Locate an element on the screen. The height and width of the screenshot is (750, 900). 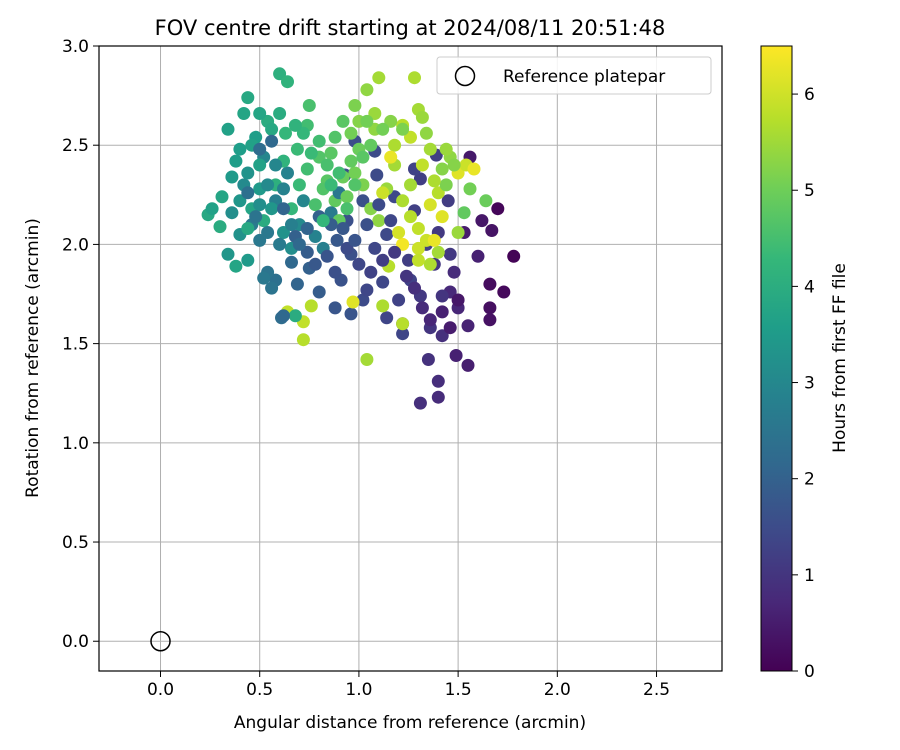
colorbar-tick-label: 2 is located at coordinates (809, 480).